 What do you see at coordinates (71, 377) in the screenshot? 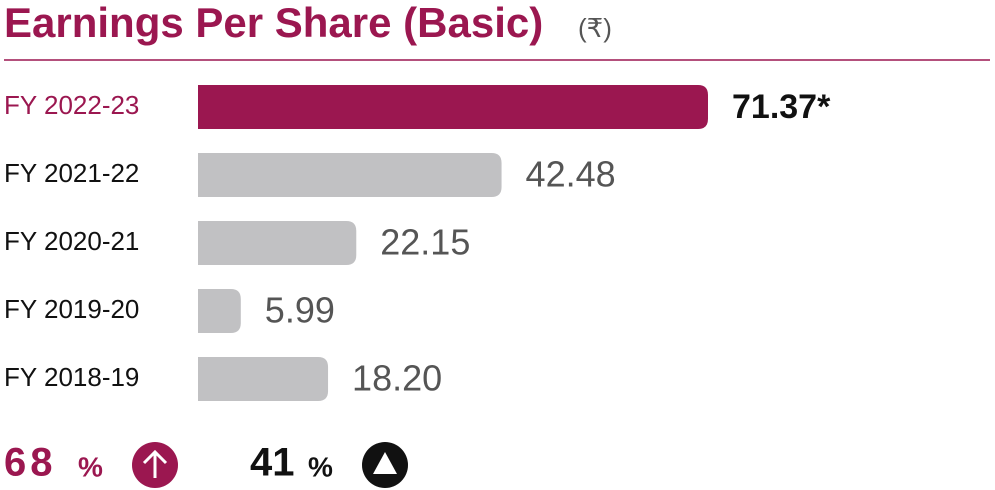
I see `category-label: FY 2018-19` at bounding box center [71, 377].